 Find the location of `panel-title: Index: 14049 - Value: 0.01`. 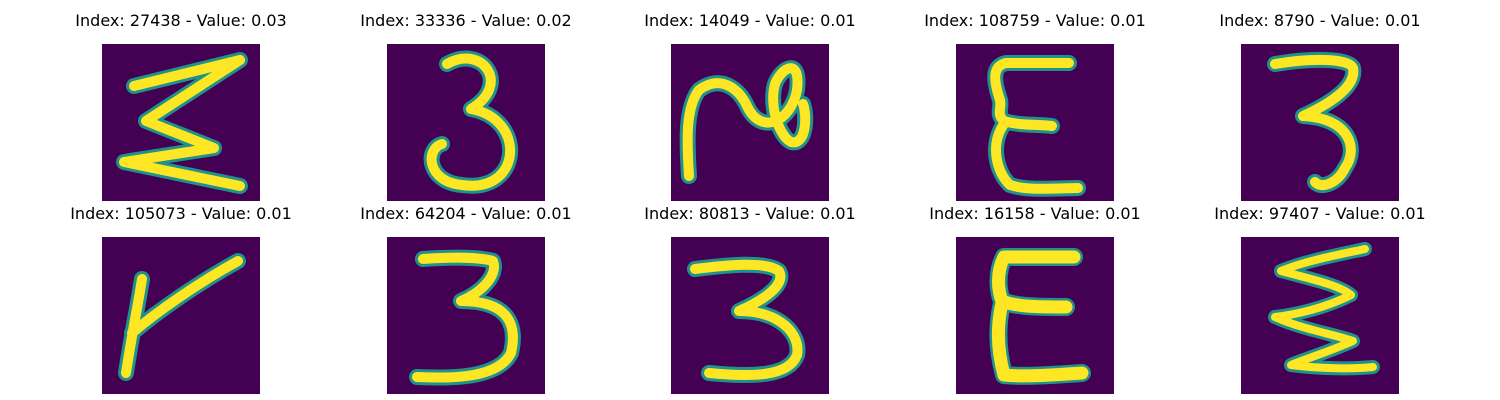

panel-title: Index: 14049 - Value: 0.01 is located at coordinates (750, 20).